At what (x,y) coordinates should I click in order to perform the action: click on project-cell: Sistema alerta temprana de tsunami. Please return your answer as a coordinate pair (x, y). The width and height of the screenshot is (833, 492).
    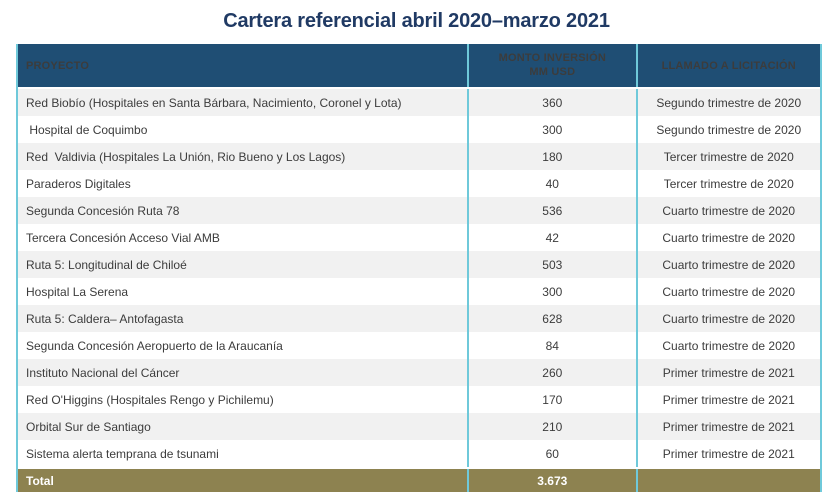
    Looking at the image, I should click on (122, 453).